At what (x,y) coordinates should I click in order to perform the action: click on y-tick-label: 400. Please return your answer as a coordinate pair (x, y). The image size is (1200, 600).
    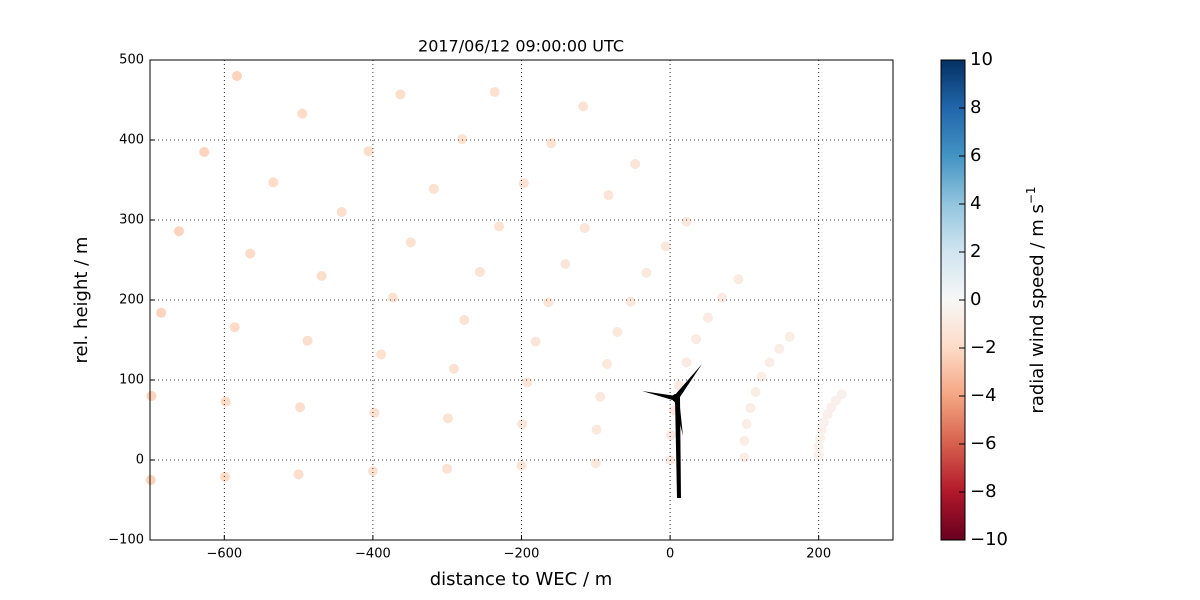
    Looking at the image, I should click on (131, 140).